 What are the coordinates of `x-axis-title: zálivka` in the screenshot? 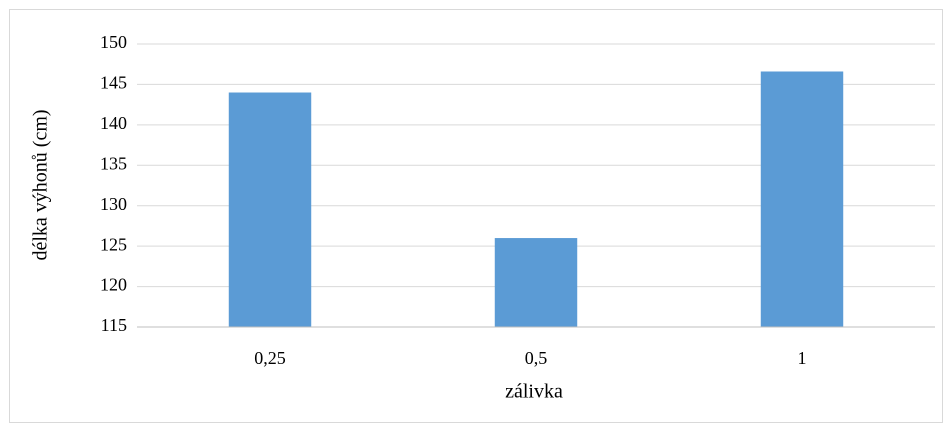 It's located at (534, 392).